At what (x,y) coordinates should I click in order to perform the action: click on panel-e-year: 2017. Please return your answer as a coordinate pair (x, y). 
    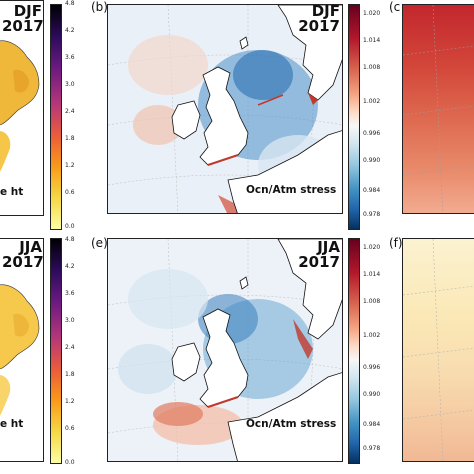
    Looking at the image, I should click on (319, 262).